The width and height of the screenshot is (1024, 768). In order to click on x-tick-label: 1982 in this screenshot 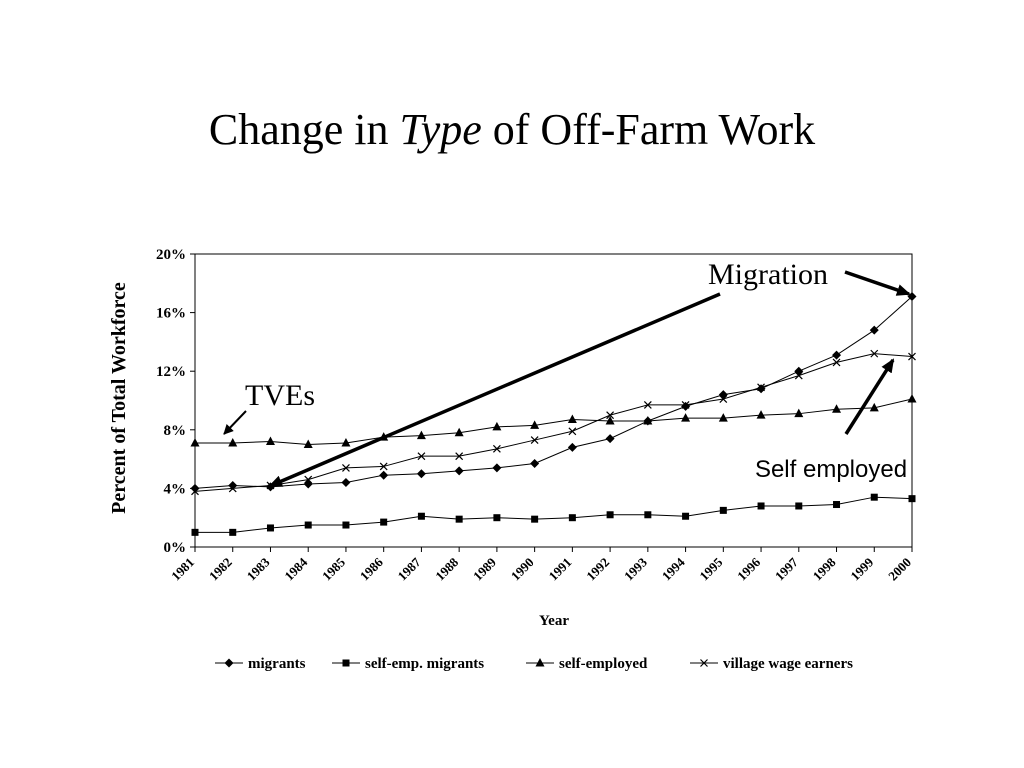, I will do `click(220, 569)`.